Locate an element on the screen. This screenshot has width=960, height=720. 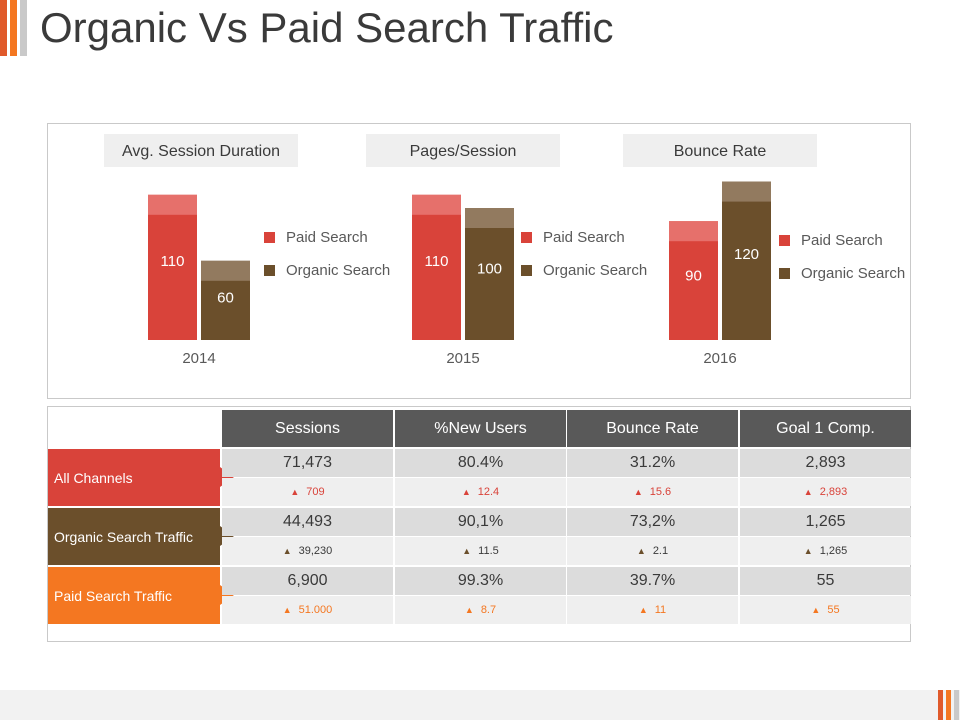
change-value: 2,893 is located at coordinates (833, 492).